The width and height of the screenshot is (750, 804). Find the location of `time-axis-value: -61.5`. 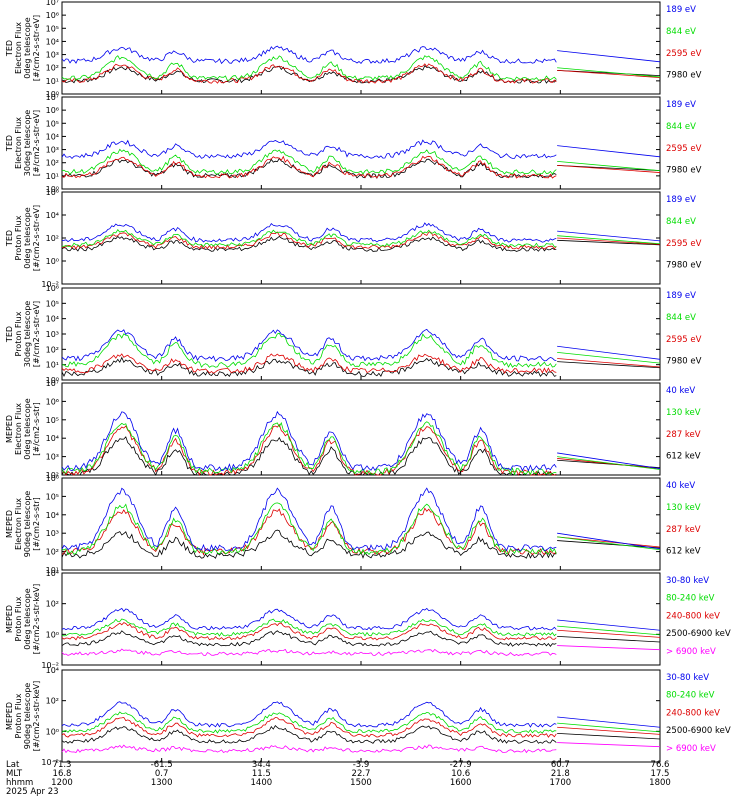

time-axis-value: -61.5 is located at coordinates (162, 765).